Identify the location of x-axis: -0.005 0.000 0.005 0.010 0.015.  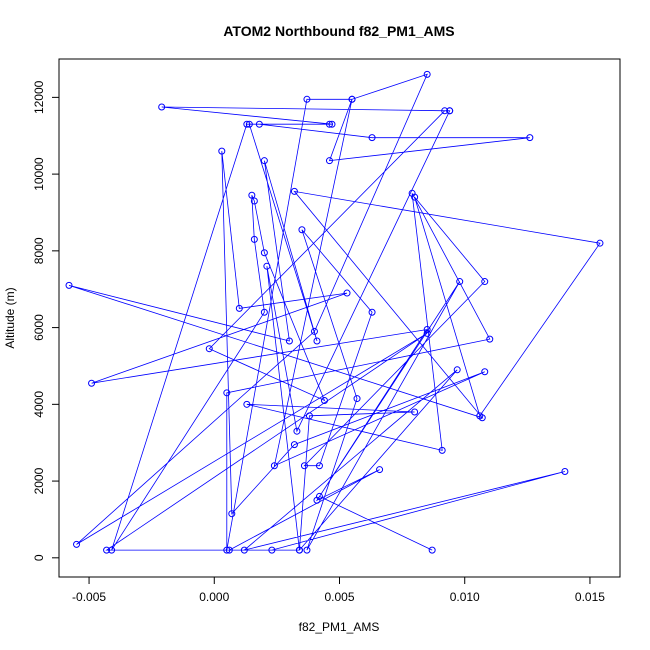
(338, 590).